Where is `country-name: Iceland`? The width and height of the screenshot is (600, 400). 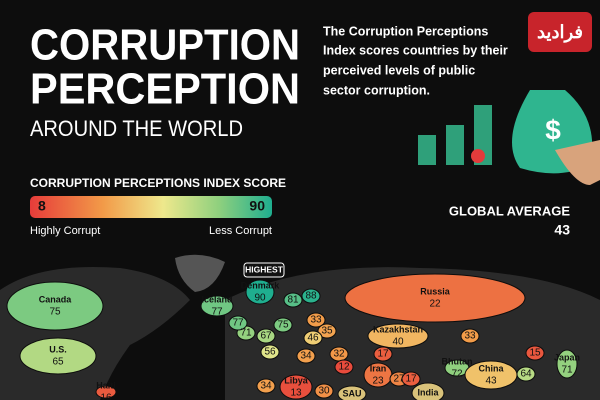
country-name: Iceland is located at coordinates (216, 299).